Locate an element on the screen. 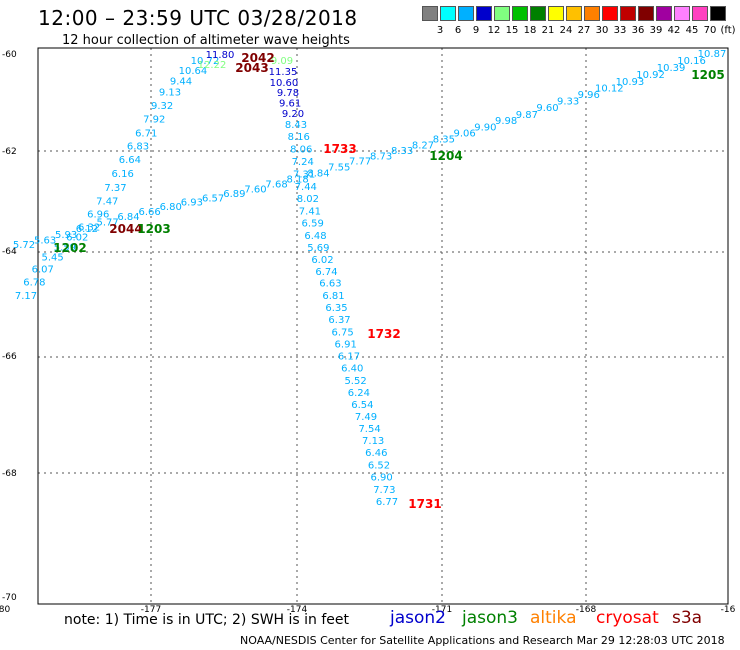 This screenshot has width=740, height=650. wave-height-value: 9.60 is located at coordinates (547, 108).